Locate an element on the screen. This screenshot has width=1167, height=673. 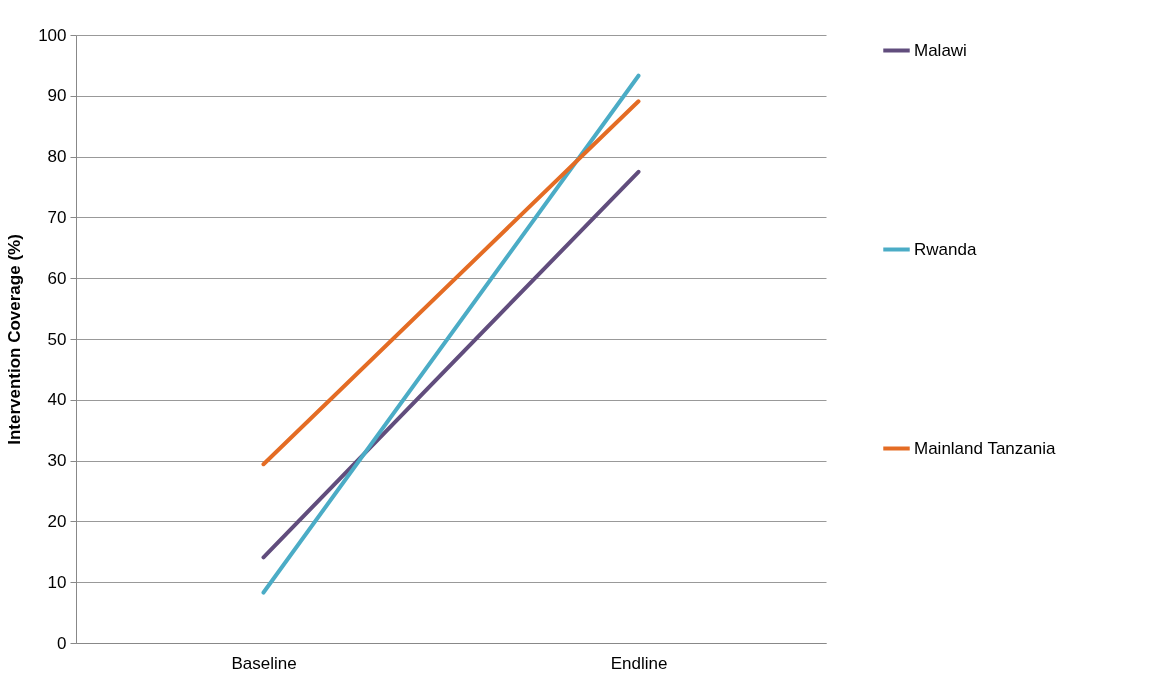
y-tick-label: 30 is located at coordinates (57, 461).